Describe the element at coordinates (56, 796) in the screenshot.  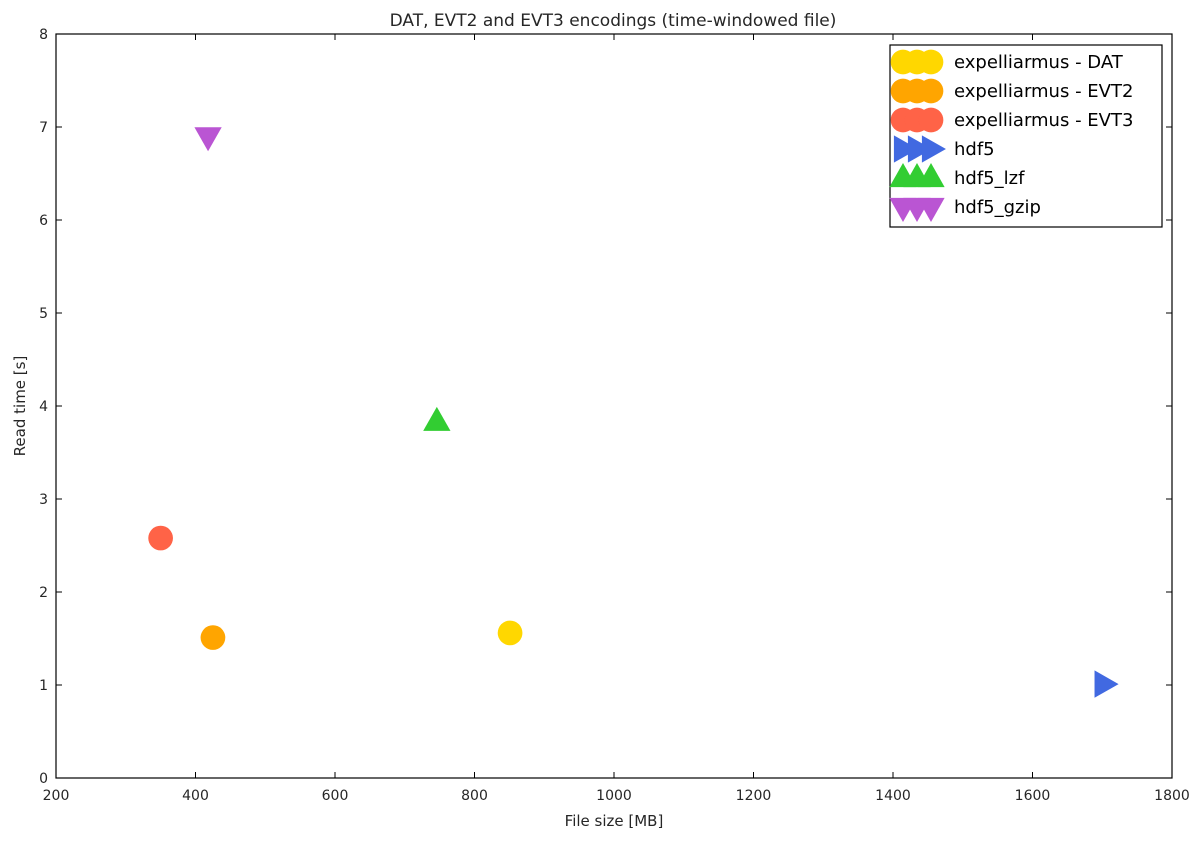
I see `x-tick-label: 200` at that location.